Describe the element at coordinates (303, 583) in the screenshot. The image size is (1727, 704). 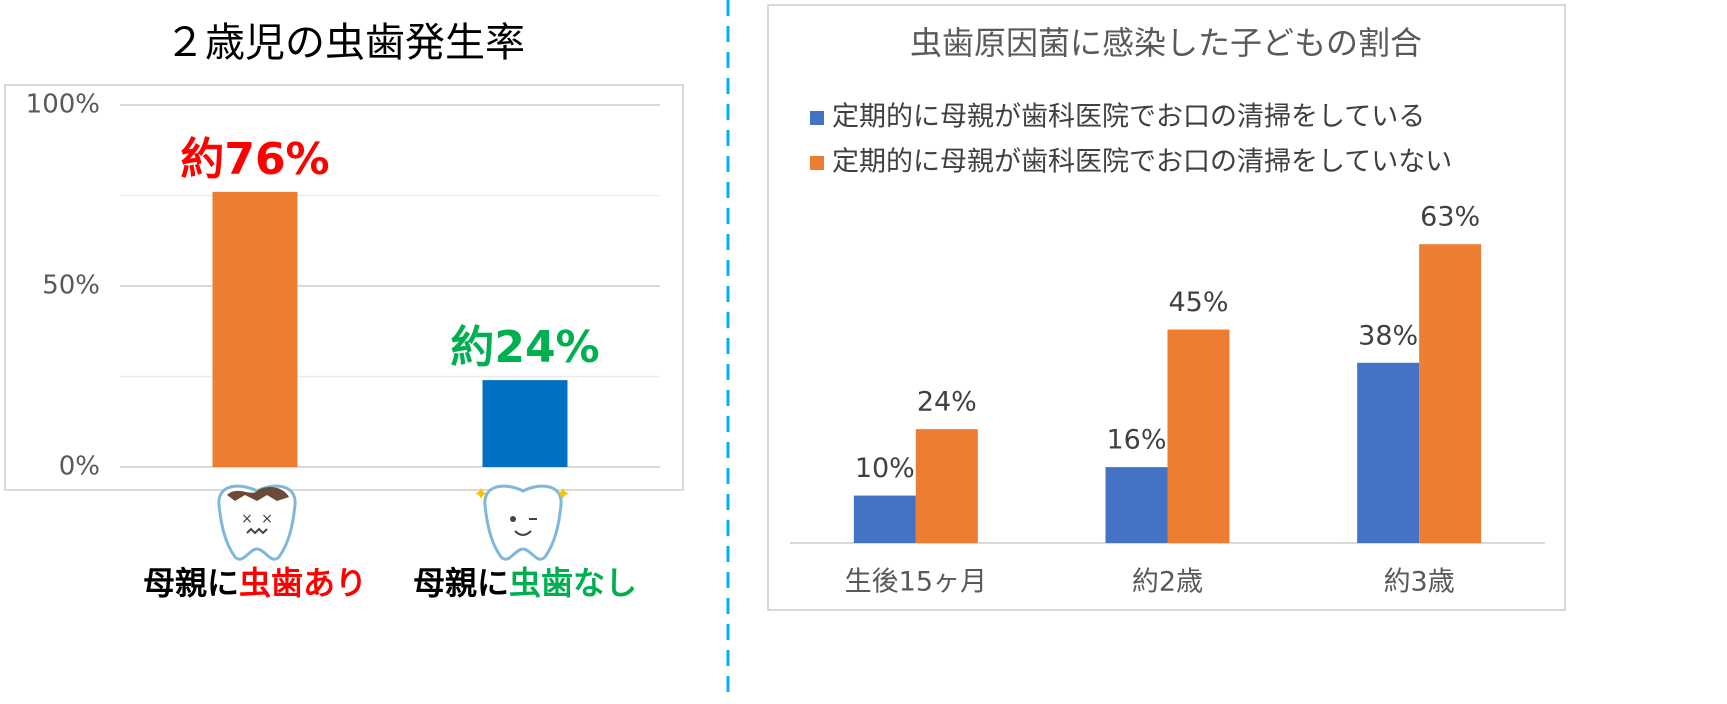
I see `x-tick-label-part: 虫歯あり` at that location.